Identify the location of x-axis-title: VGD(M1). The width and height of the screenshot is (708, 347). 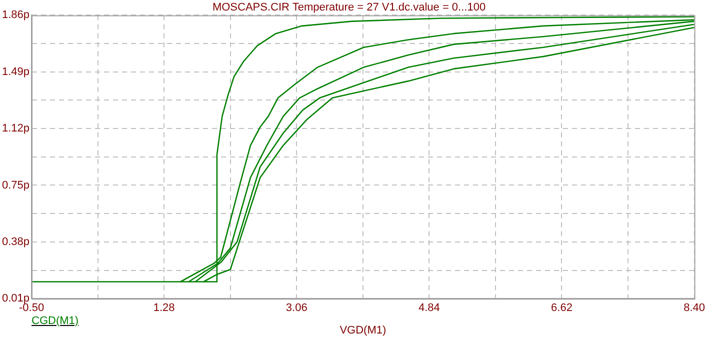
(363, 330).